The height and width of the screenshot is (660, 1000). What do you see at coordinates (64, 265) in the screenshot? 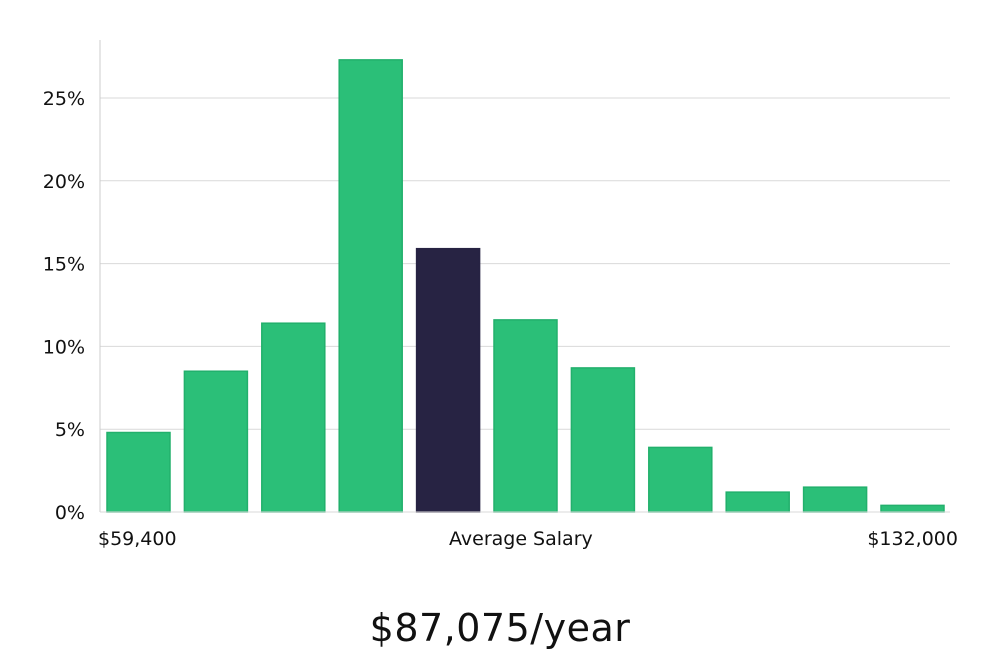
I see `y-tick-label: 15%` at bounding box center [64, 265].